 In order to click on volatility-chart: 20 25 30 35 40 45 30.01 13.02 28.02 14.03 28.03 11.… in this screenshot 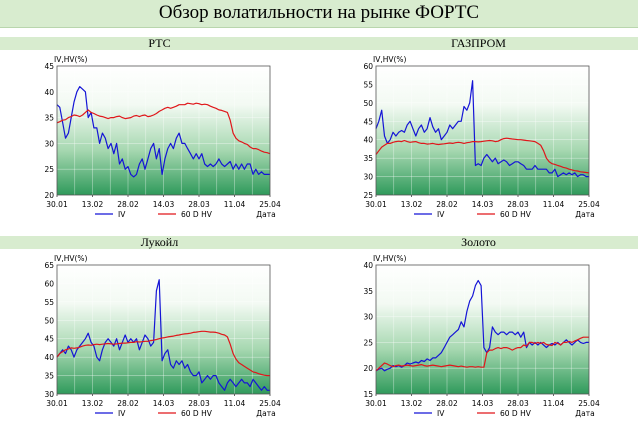, I will do `click(162, 137)`.